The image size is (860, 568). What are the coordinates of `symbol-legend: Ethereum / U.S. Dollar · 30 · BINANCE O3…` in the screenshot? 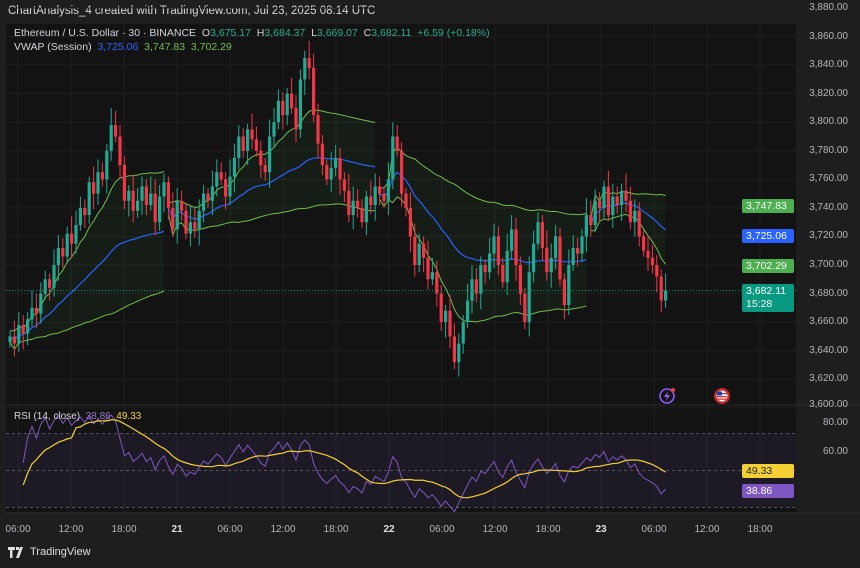 It's located at (252, 33).